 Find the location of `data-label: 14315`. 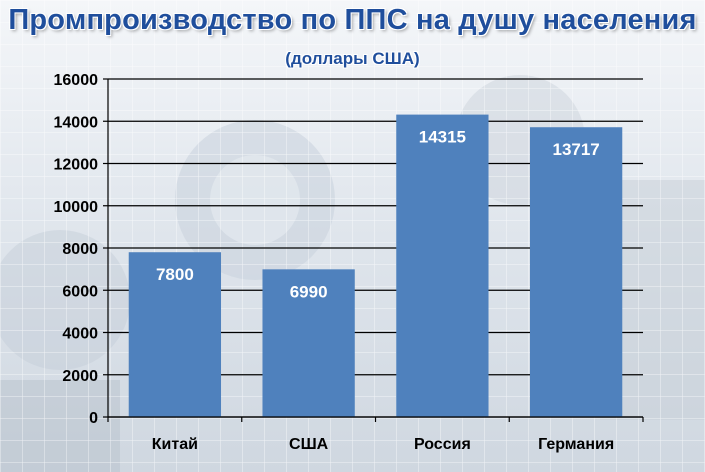

data-label: 14315 is located at coordinates (442, 137).